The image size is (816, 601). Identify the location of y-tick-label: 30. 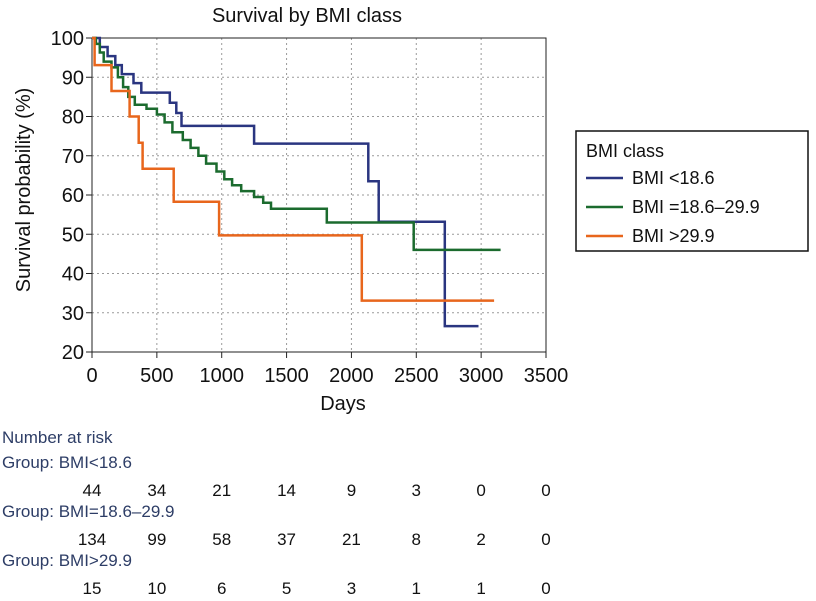
(73, 314).